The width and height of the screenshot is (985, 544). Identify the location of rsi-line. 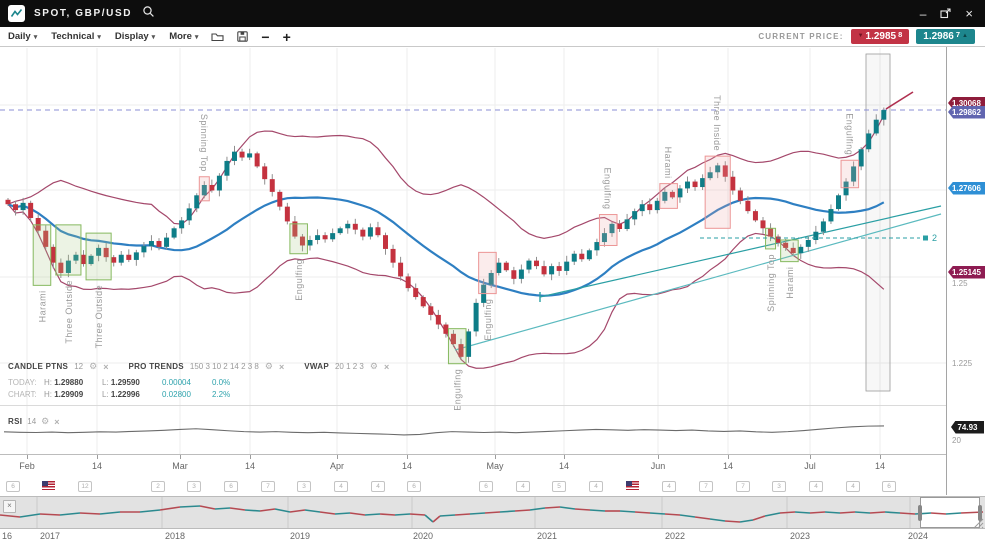
(444, 430).